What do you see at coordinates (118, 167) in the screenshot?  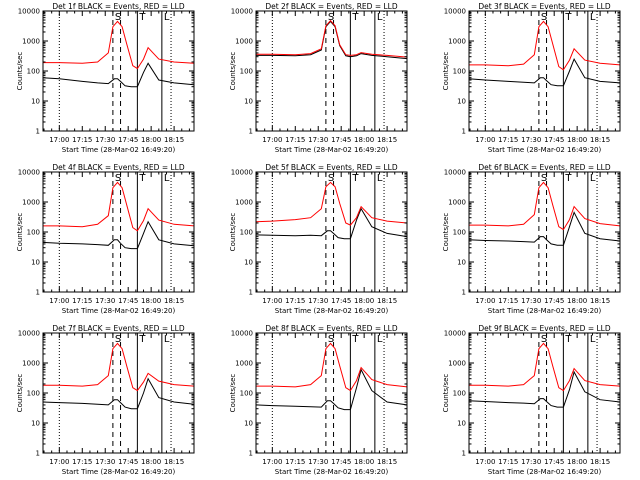 I see `panel-title: Det 4f BLACK = Events, RED = LLD` at bounding box center [118, 167].